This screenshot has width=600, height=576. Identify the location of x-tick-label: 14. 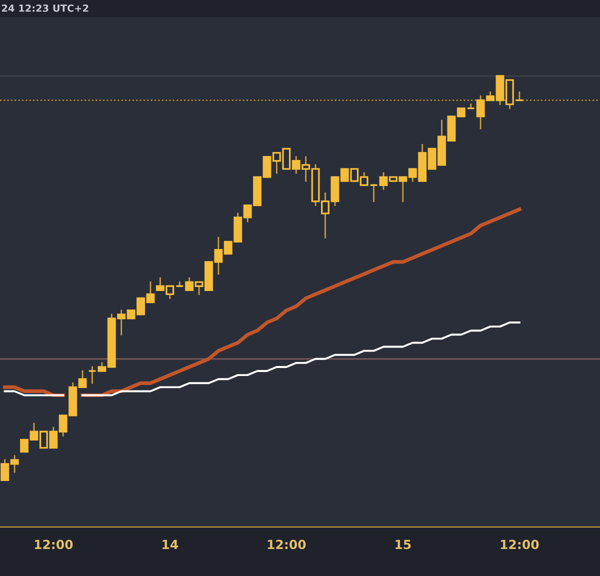
(170, 544).